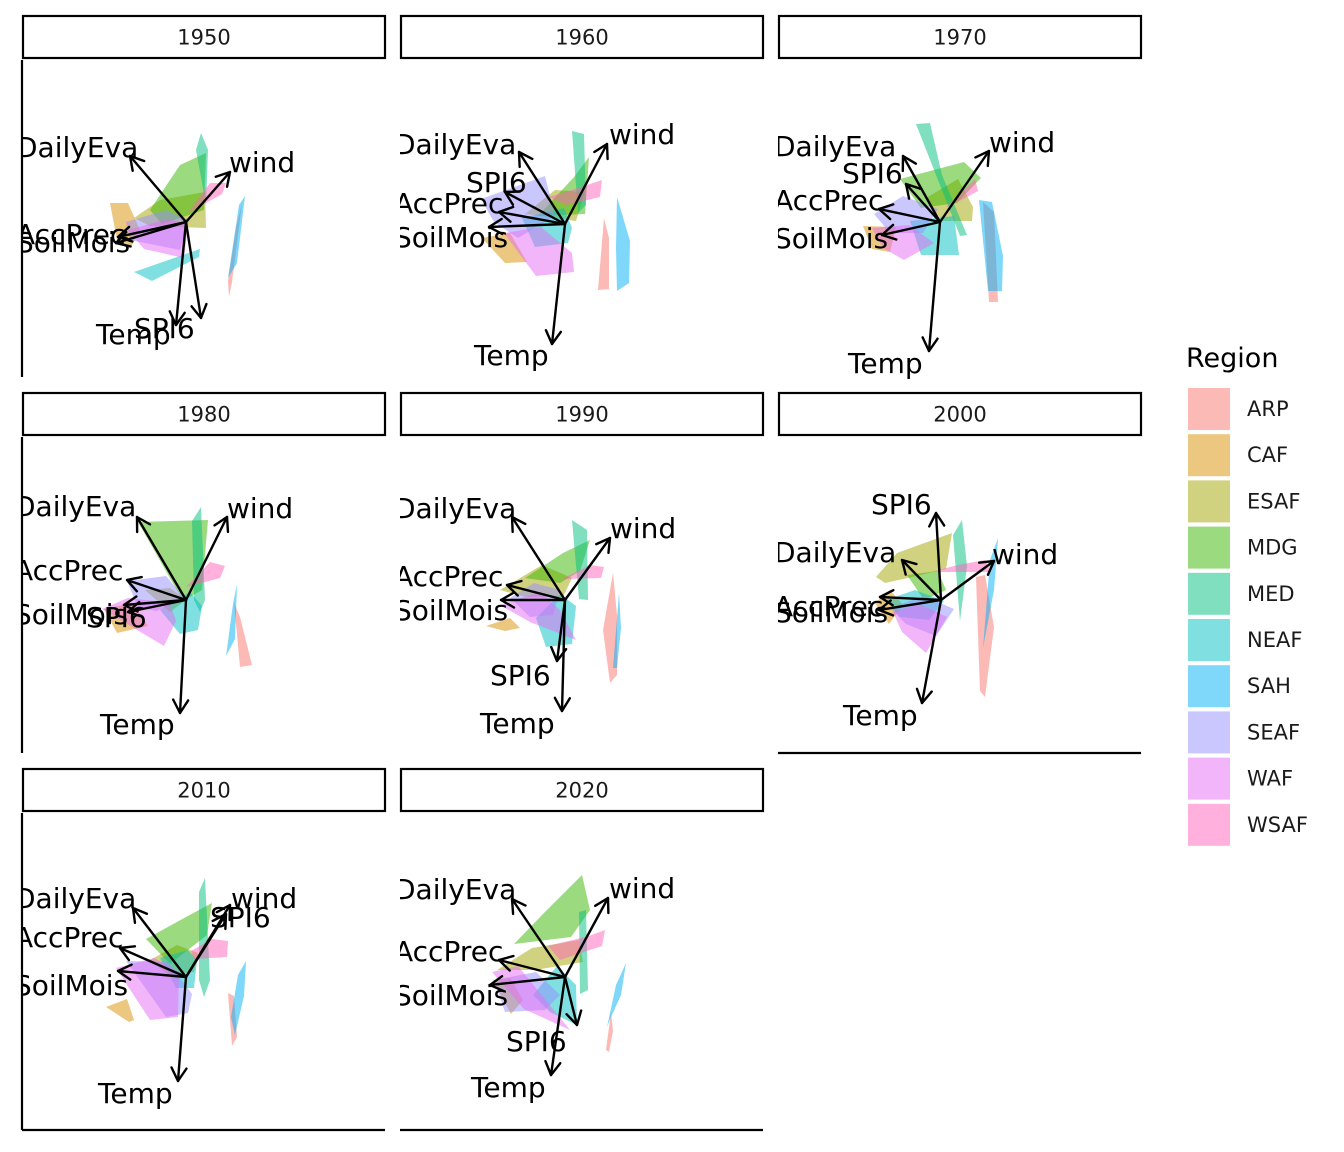  What do you see at coordinates (1268, 409) in the screenshot?
I see `legend-label: ARP` at bounding box center [1268, 409].